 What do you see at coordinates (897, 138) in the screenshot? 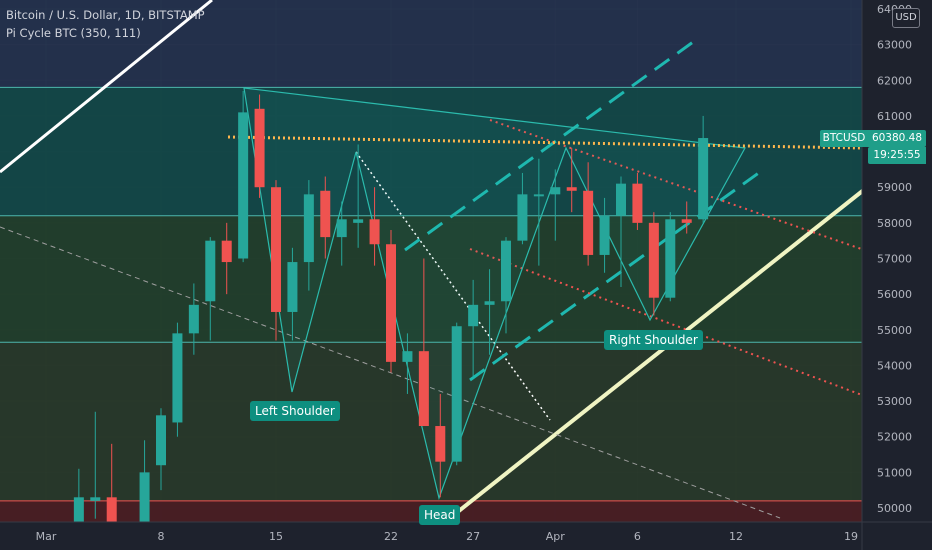
I see `last-price-label: 60380.48` at bounding box center [897, 138].